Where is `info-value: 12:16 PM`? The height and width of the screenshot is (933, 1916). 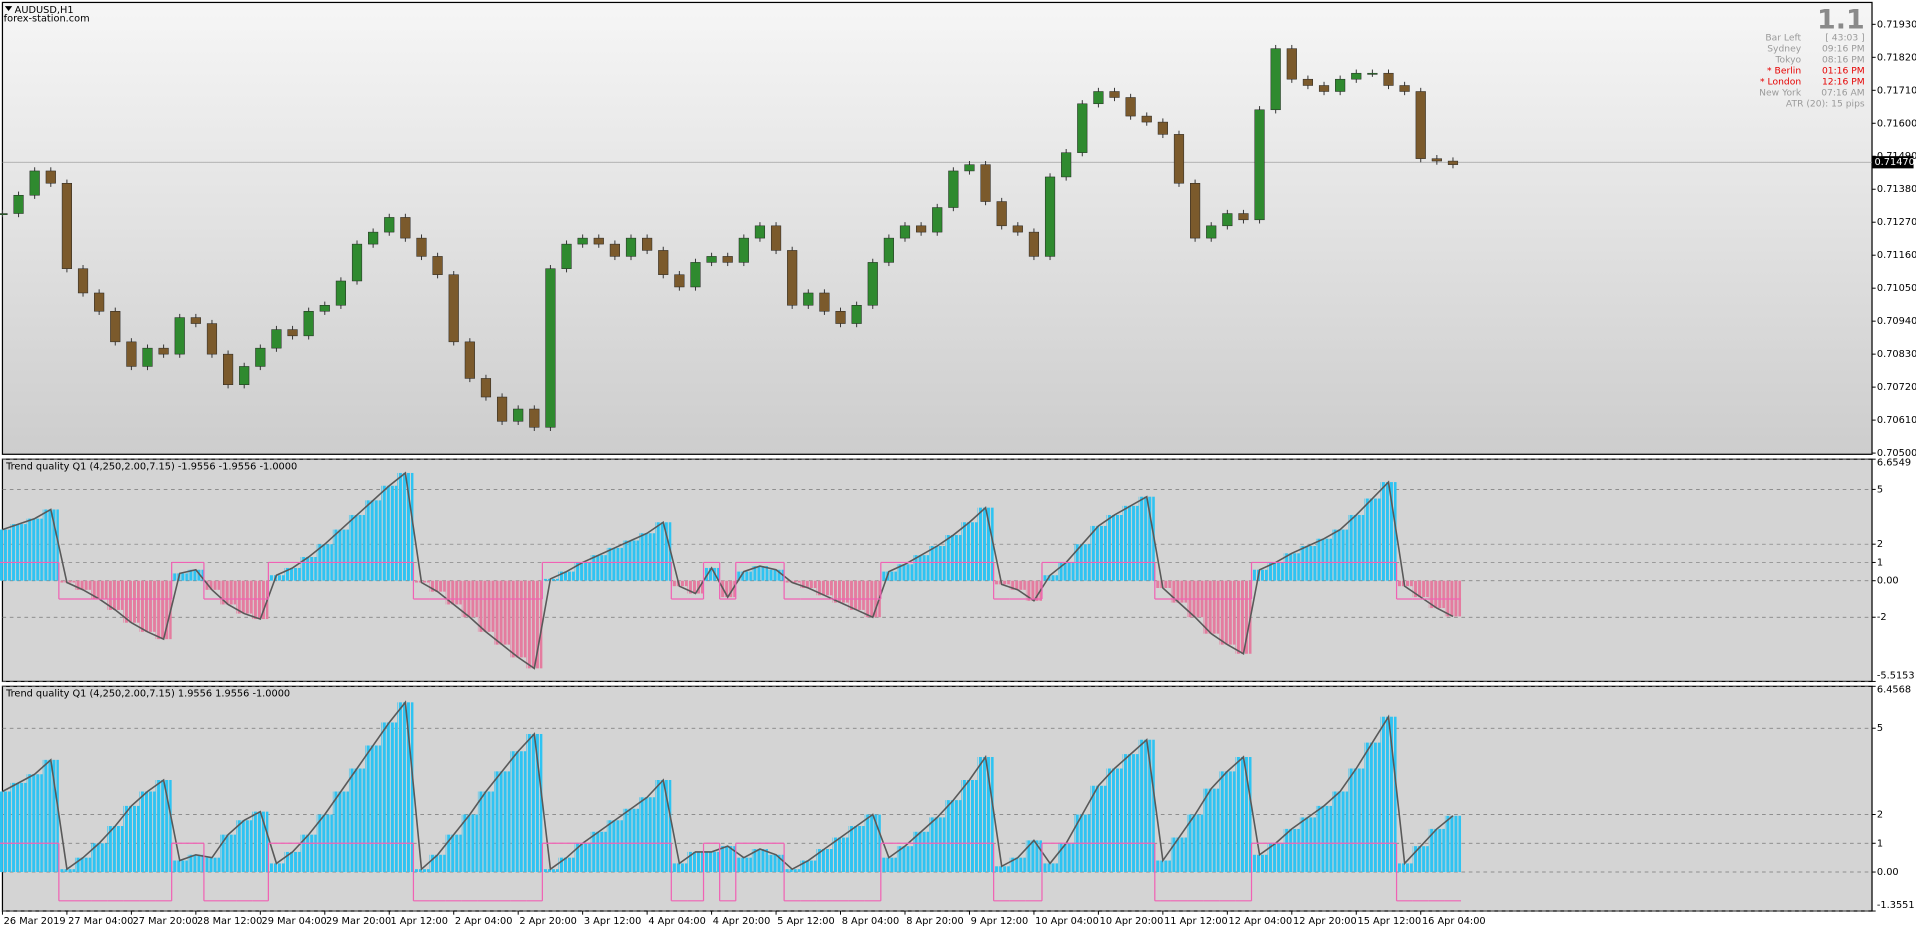
info-value: 12:16 PM is located at coordinates (1843, 81).